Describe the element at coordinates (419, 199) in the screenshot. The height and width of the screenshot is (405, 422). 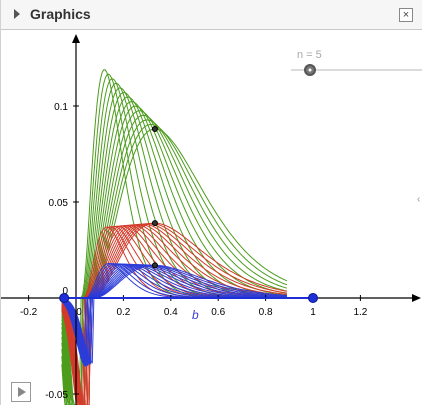
I see `chevron-left-icon: ‹` at that location.